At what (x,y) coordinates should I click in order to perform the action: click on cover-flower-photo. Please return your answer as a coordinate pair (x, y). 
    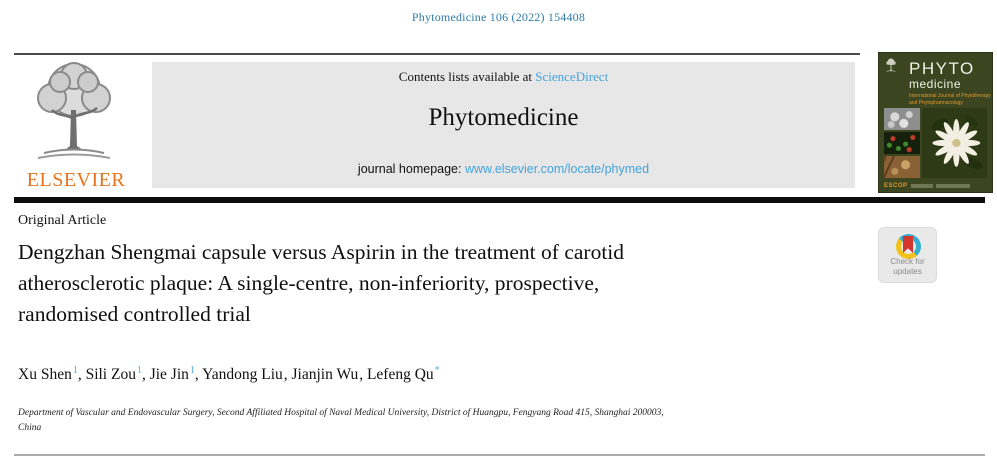
    Looking at the image, I should click on (954, 143).